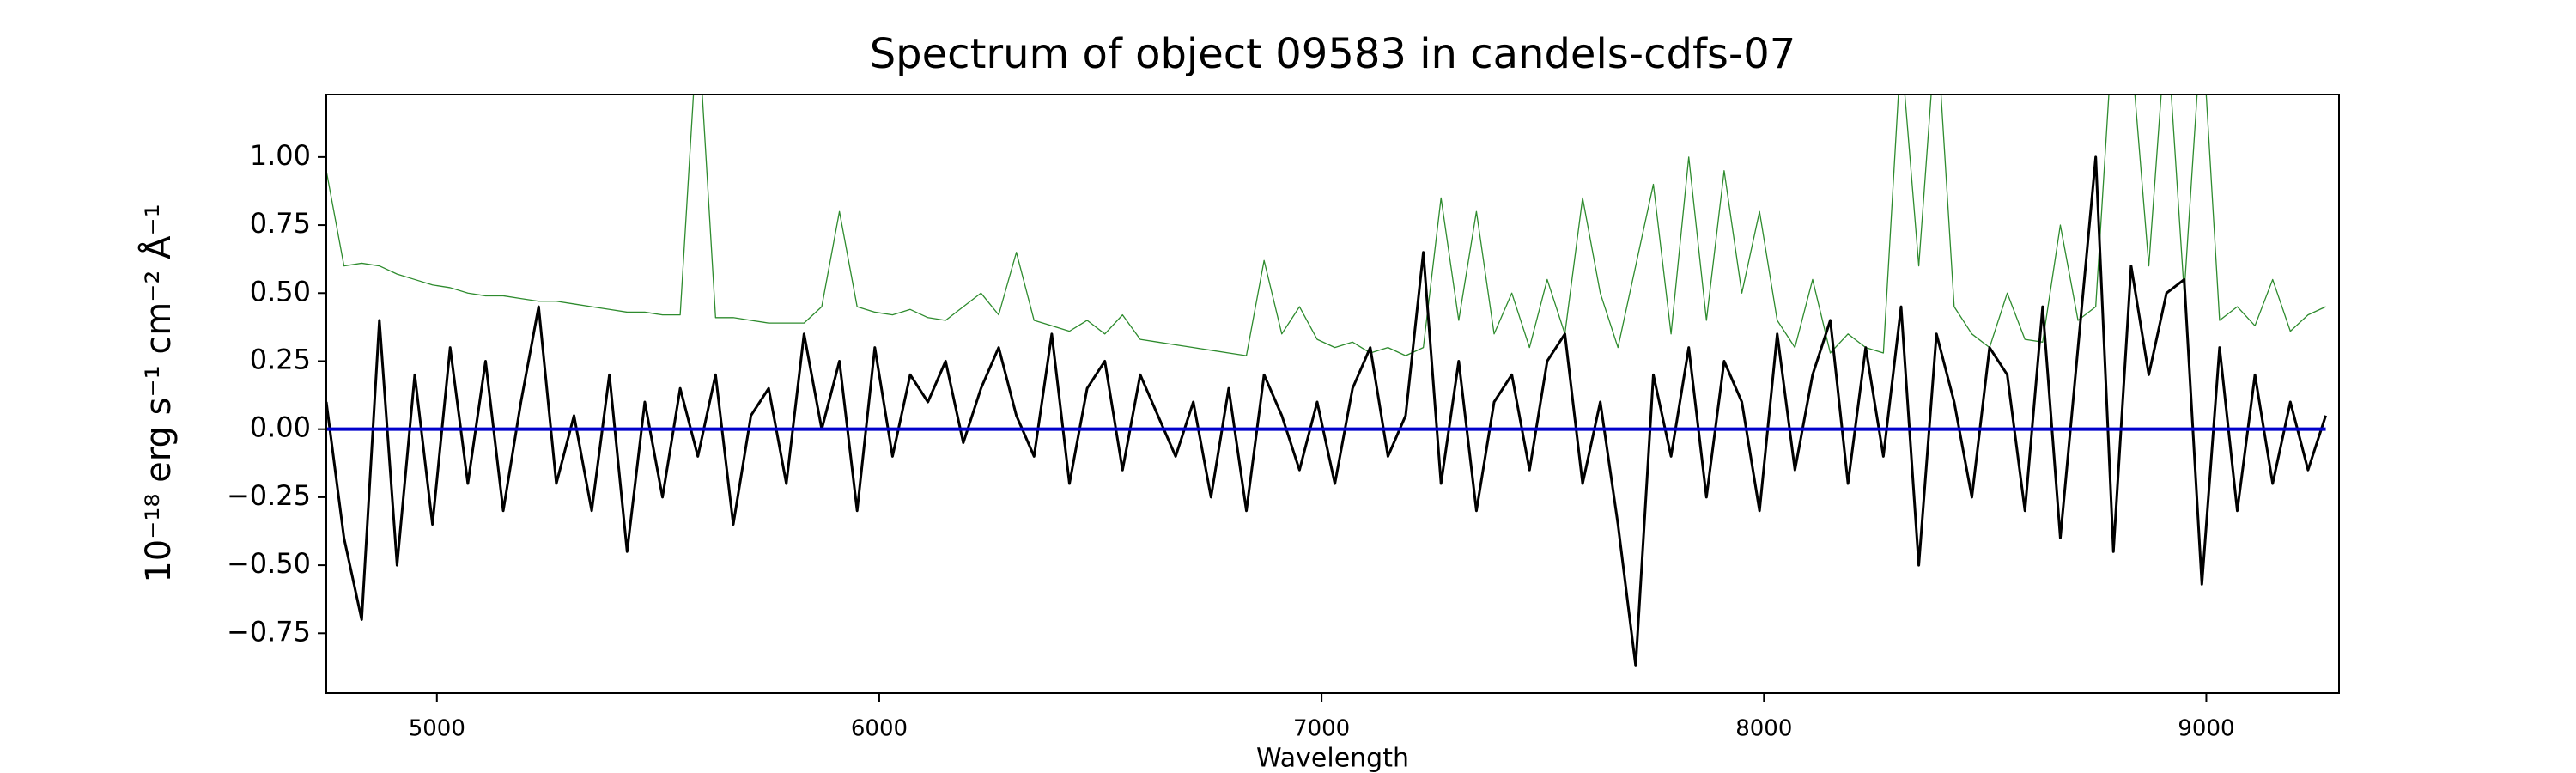  What do you see at coordinates (280, 427) in the screenshot?
I see `y-tick-label: 0.00` at bounding box center [280, 427].